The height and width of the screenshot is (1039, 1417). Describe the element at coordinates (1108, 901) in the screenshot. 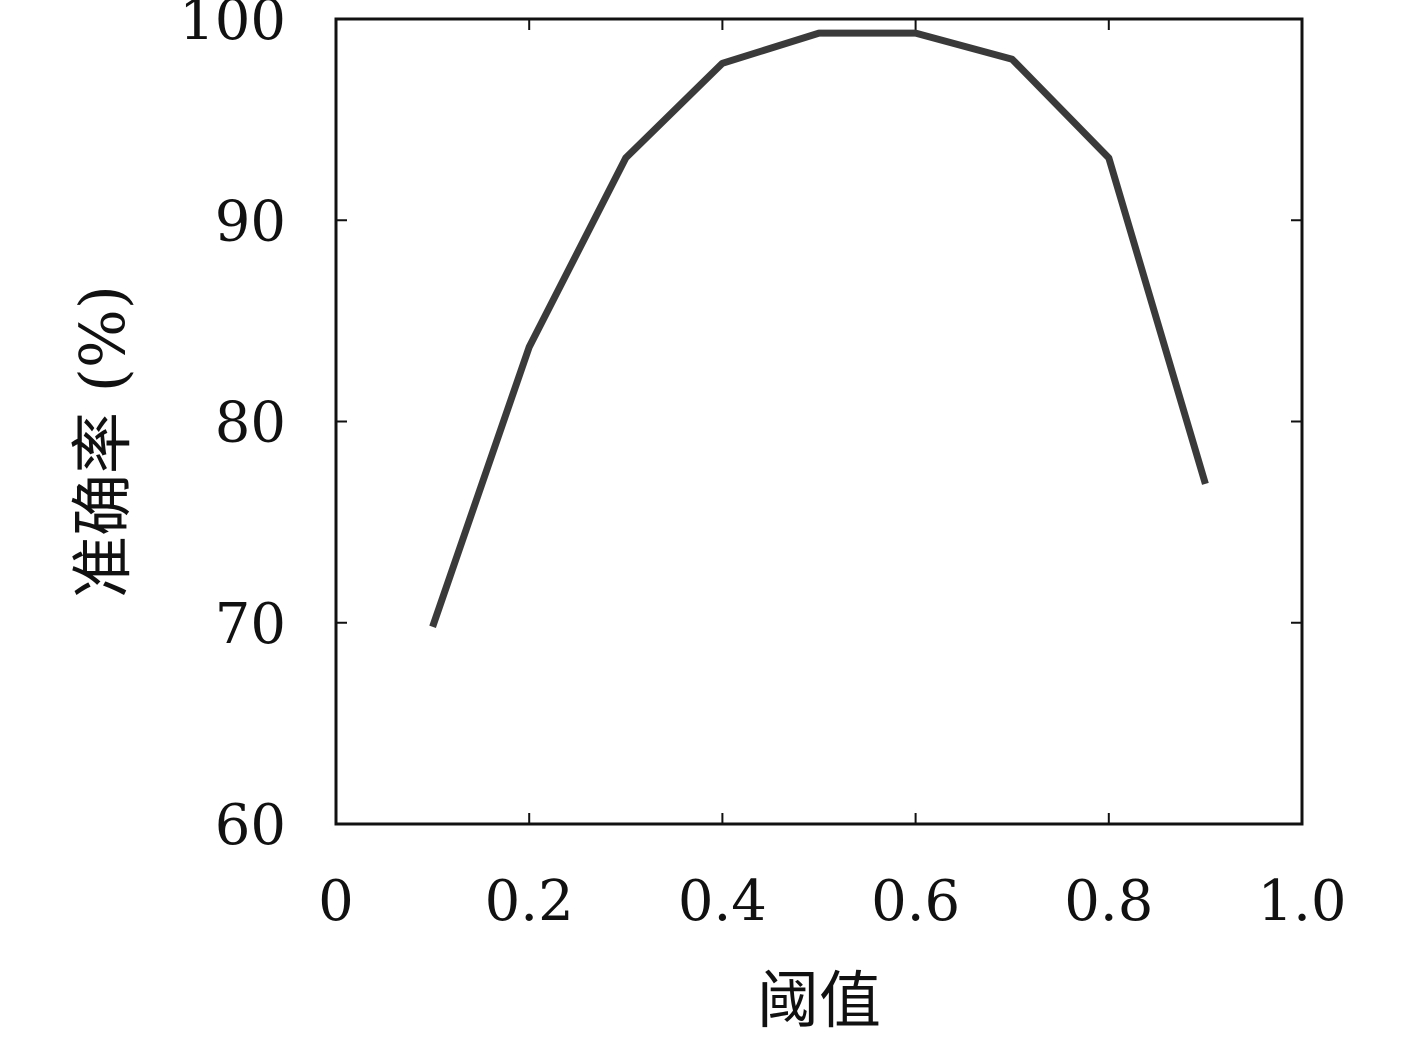

I see `x-tick-label: 0.8` at that location.